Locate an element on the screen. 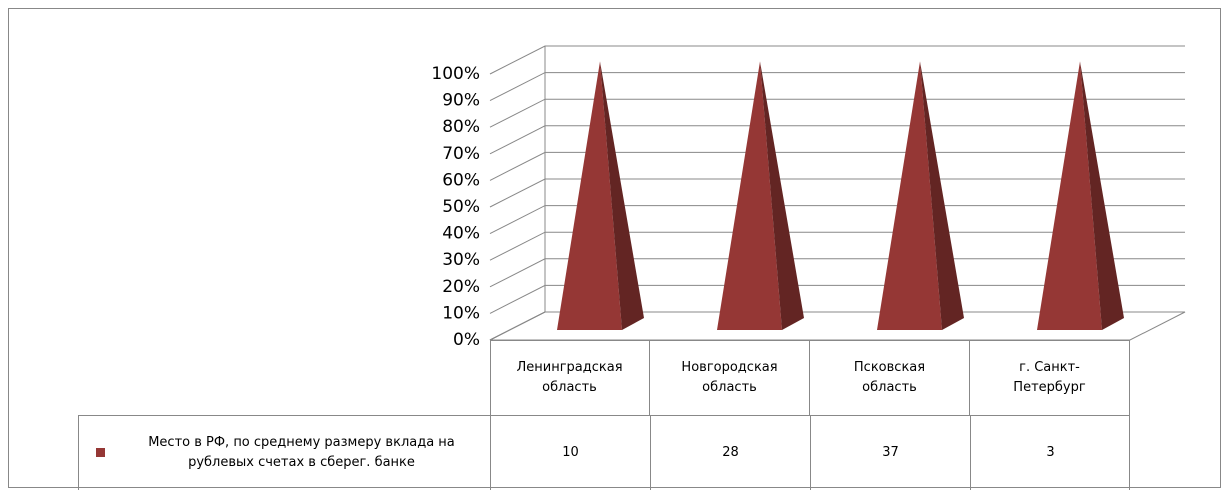 This screenshot has width=1231, height=497. table-value: 37 is located at coordinates (890, 452).